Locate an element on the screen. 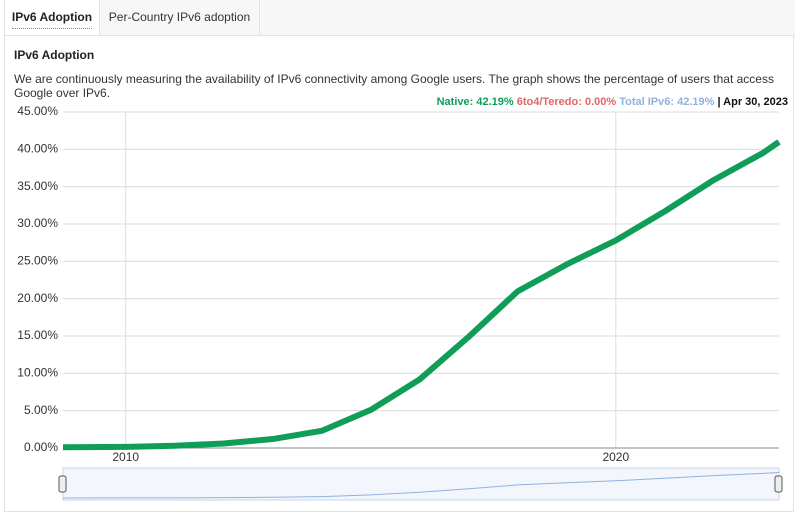 Image resolution: width=800 pixels, height=517 pixels. legend-total: Total IPv6: 42.19% is located at coordinates (667, 102).